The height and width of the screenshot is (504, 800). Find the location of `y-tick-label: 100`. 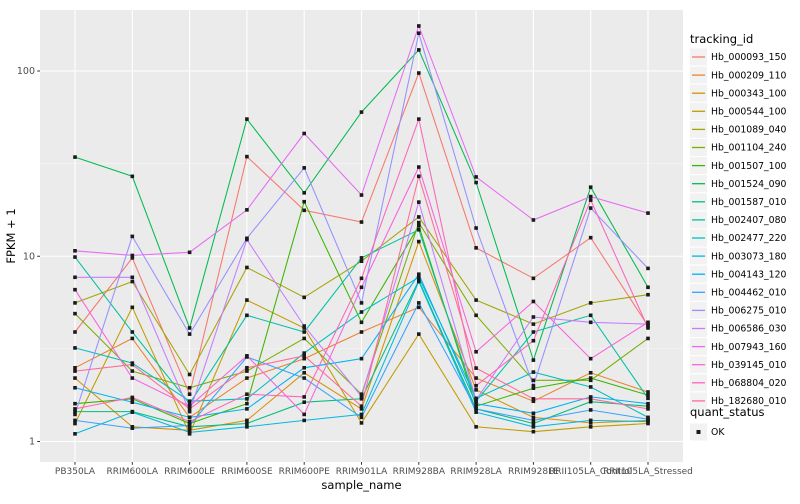

y-tick-label: 100 is located at coordinates (26, 71).